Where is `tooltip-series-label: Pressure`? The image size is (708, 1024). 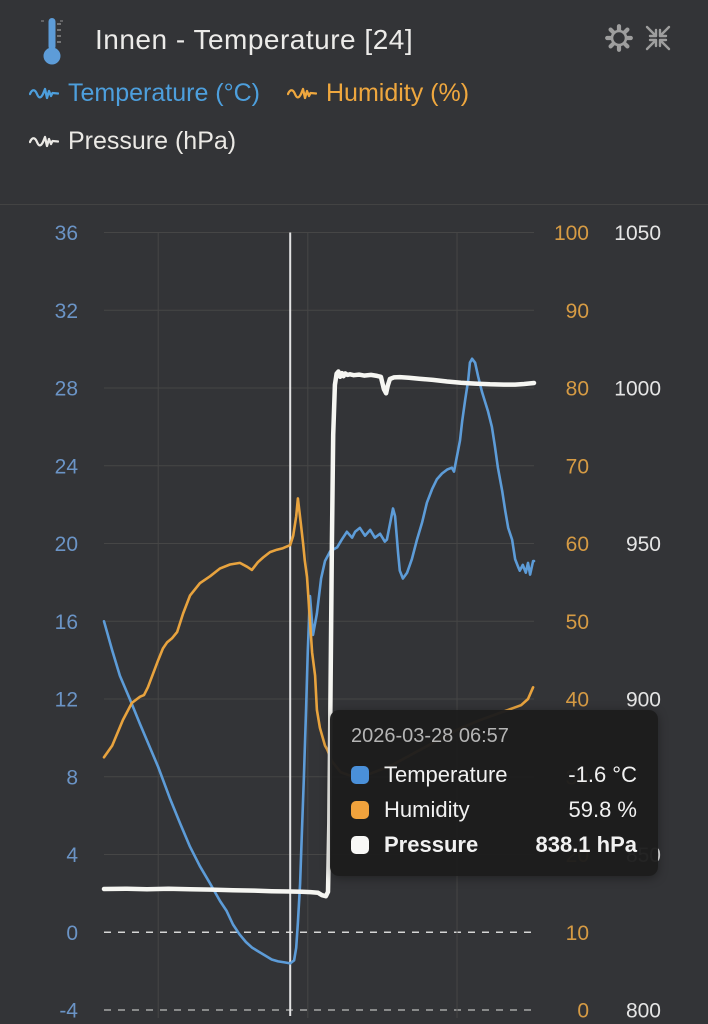
tooltip-series-label: Pressure is located at coordinates (431, 844).